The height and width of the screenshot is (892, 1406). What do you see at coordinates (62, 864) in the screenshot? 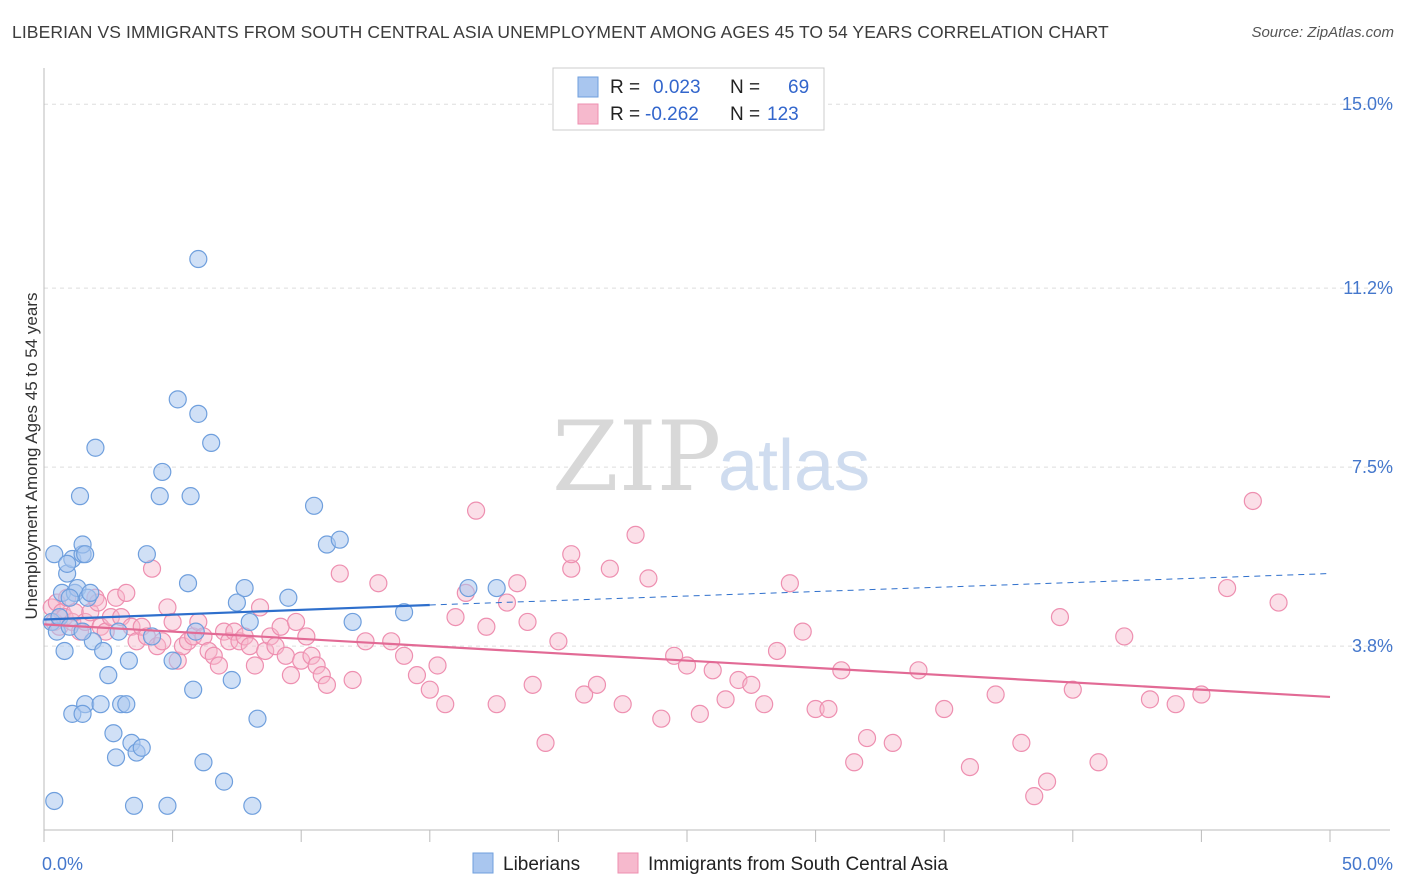
I see `x-tick-label: 0.0%` at bounding box center [62, 864].